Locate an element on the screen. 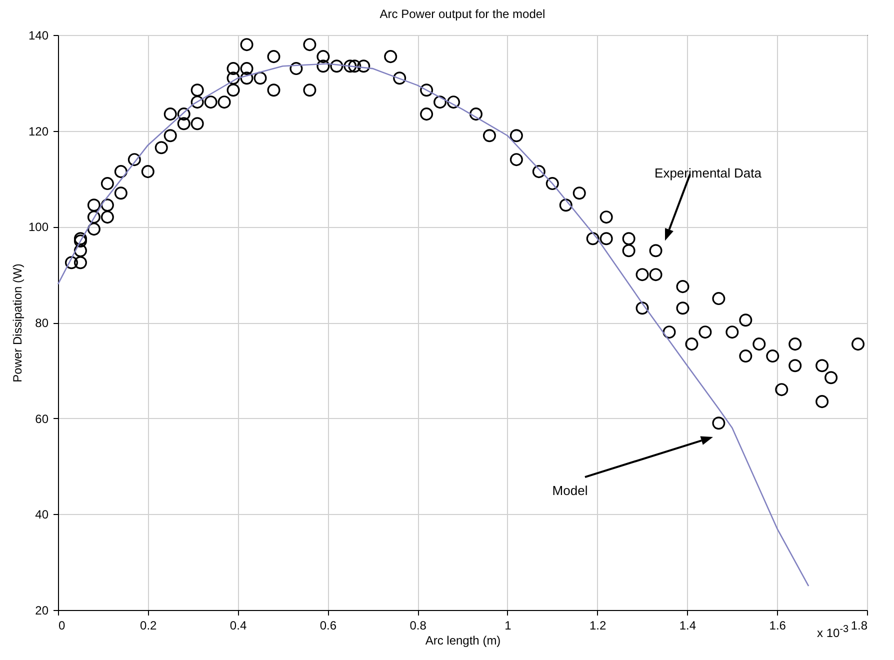 This screenshot has height=660, width=894. x-tick-label: 0 is located at coordinates (62, 625).